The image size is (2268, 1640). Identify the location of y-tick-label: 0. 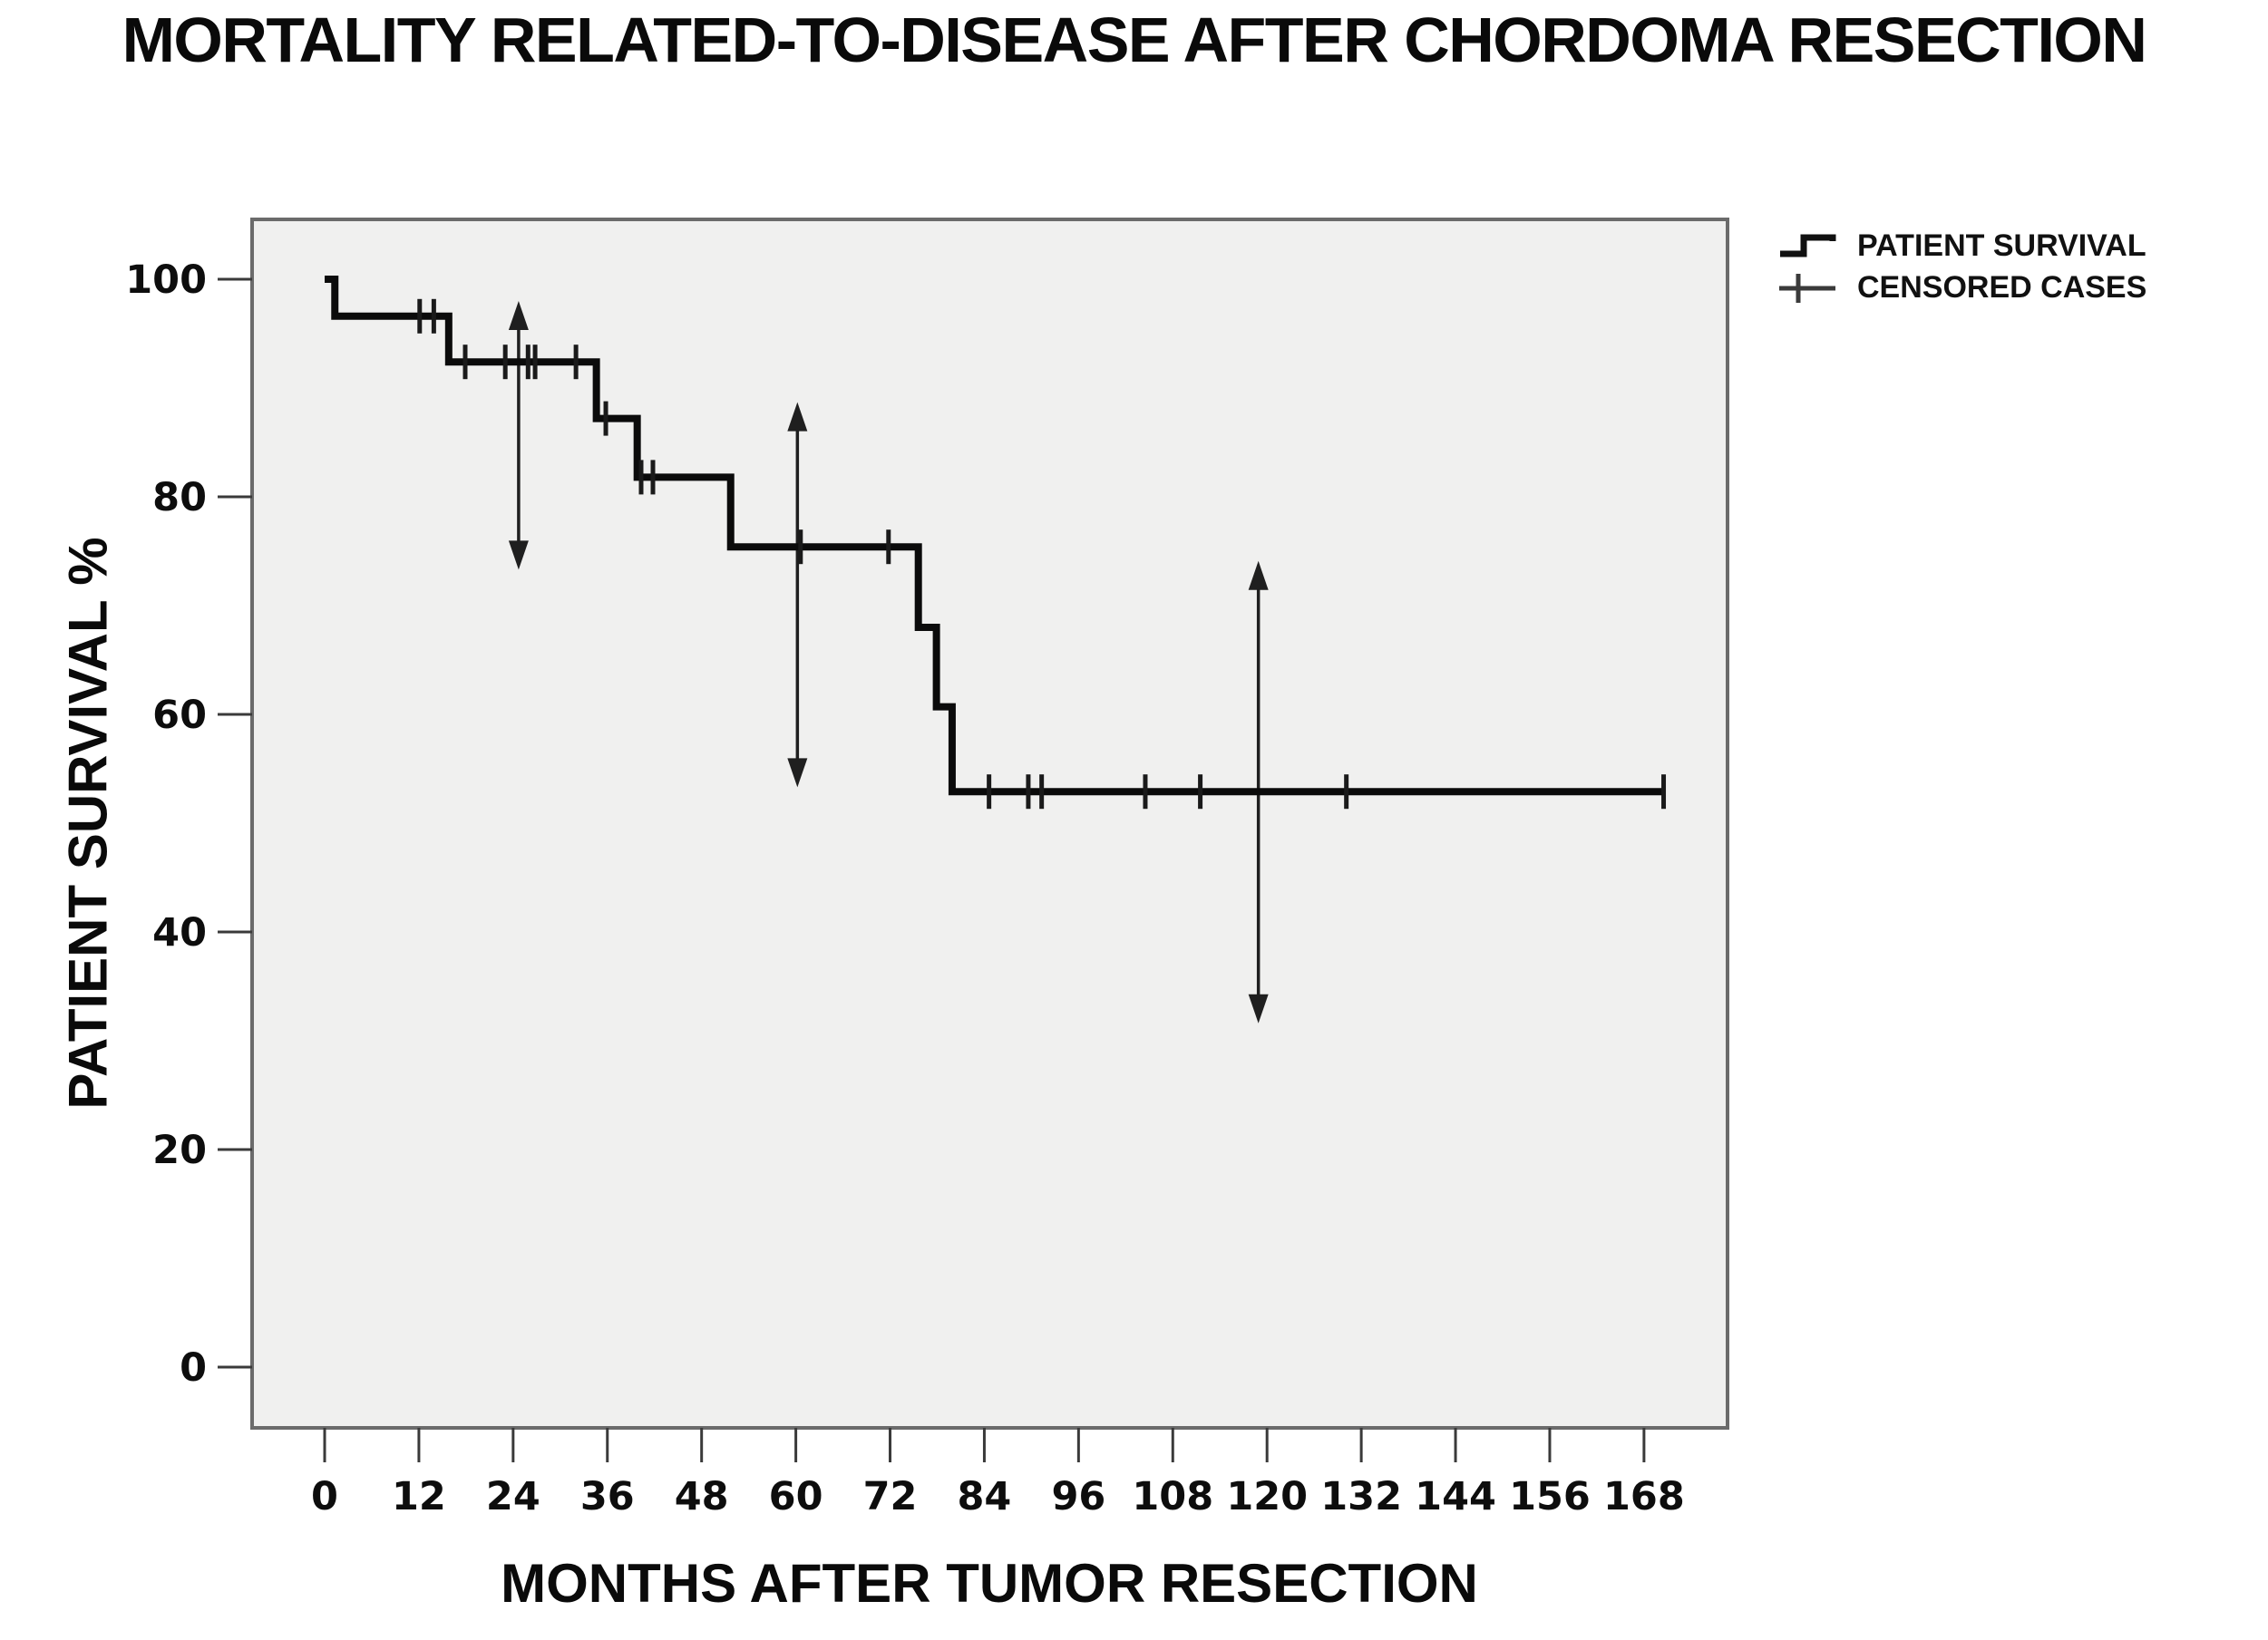
(193, 1368).